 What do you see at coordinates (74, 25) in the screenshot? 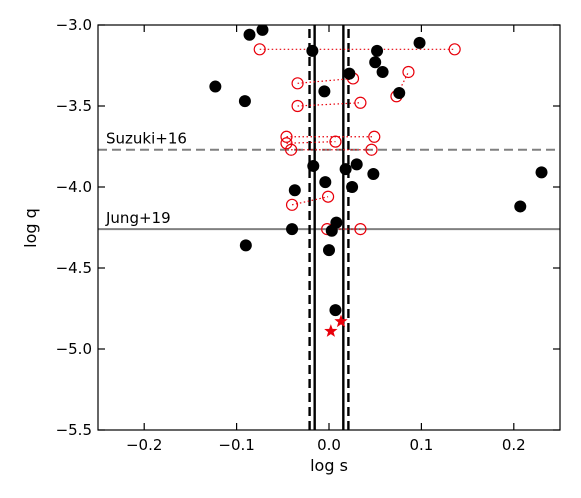
I see `y-tick-label-6: −3.0` at bounding box center [74, 25].